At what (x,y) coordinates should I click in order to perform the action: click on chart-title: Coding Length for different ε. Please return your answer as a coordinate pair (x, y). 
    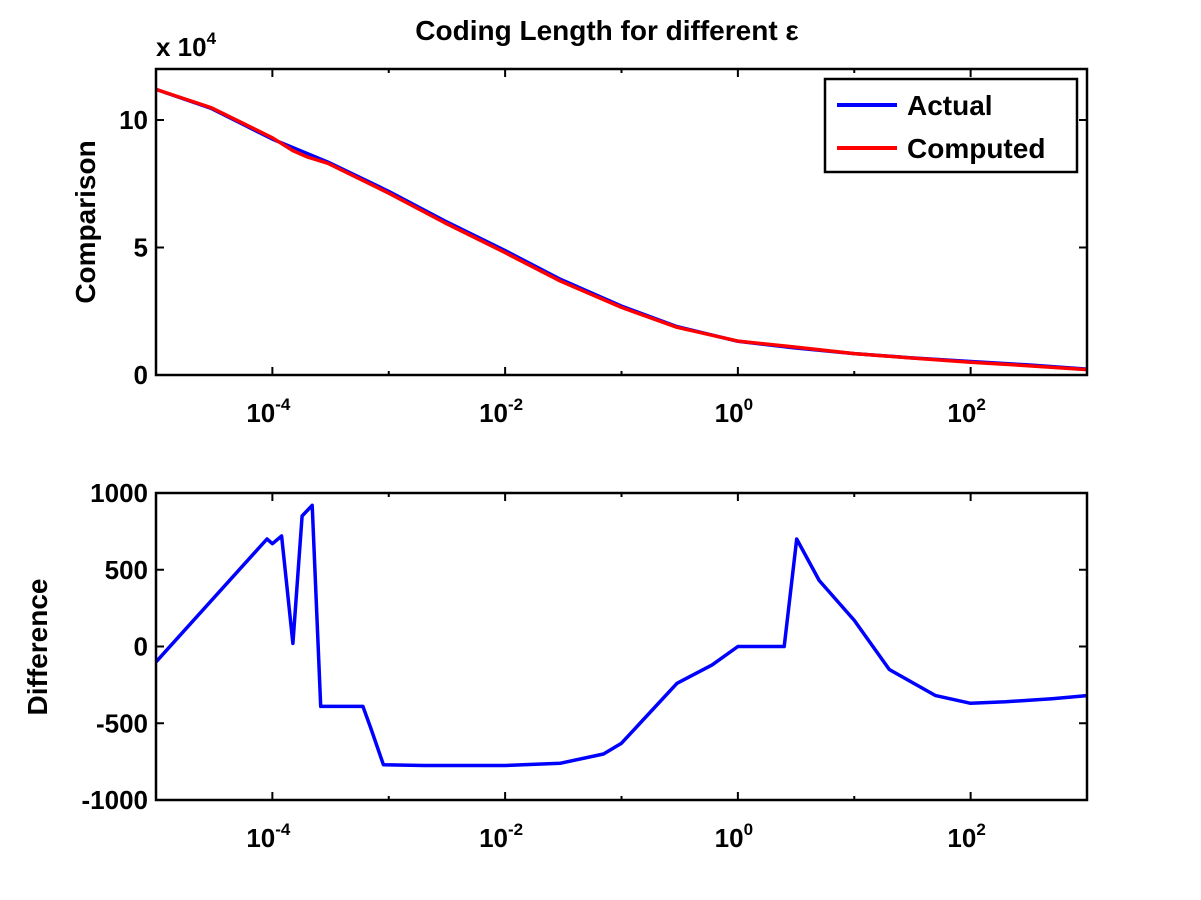
    Looking at the image, I should click on (606, 30).